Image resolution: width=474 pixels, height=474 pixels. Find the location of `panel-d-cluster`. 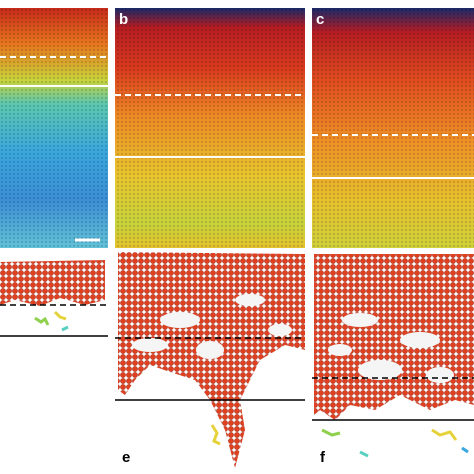

panel-d-cluster is located at coordinates (52, 283).